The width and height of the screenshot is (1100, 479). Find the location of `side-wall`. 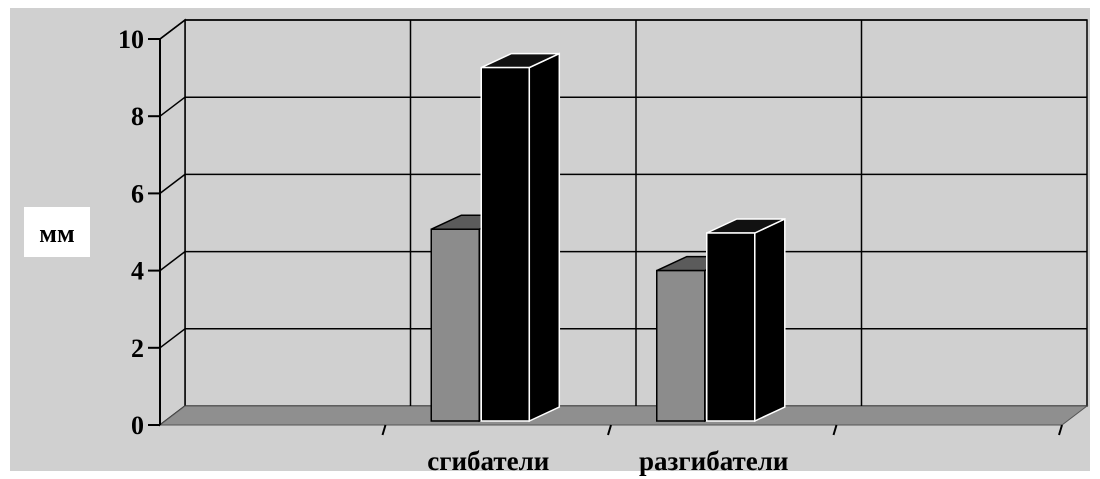

side-wall is located at coordinates (172, 222).